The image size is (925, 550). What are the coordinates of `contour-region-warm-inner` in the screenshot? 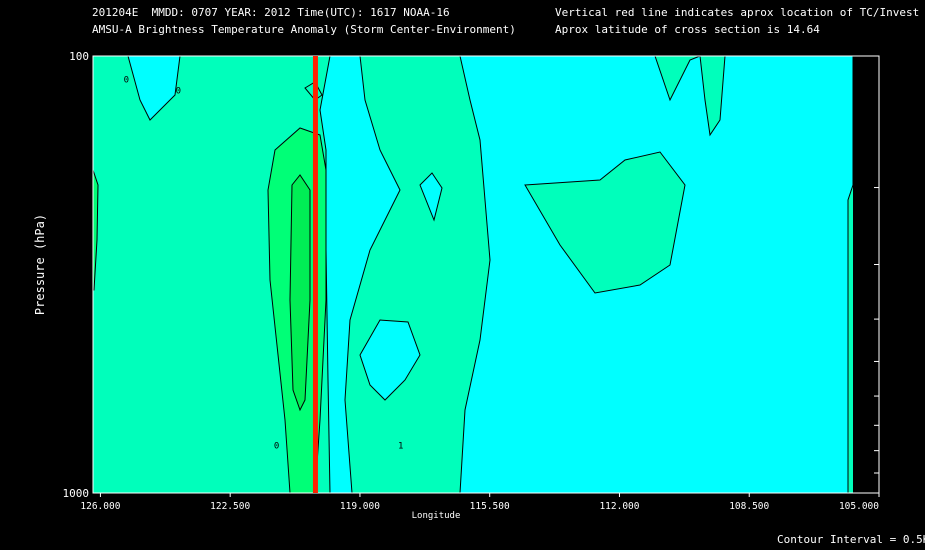 It's located at (300, 293).